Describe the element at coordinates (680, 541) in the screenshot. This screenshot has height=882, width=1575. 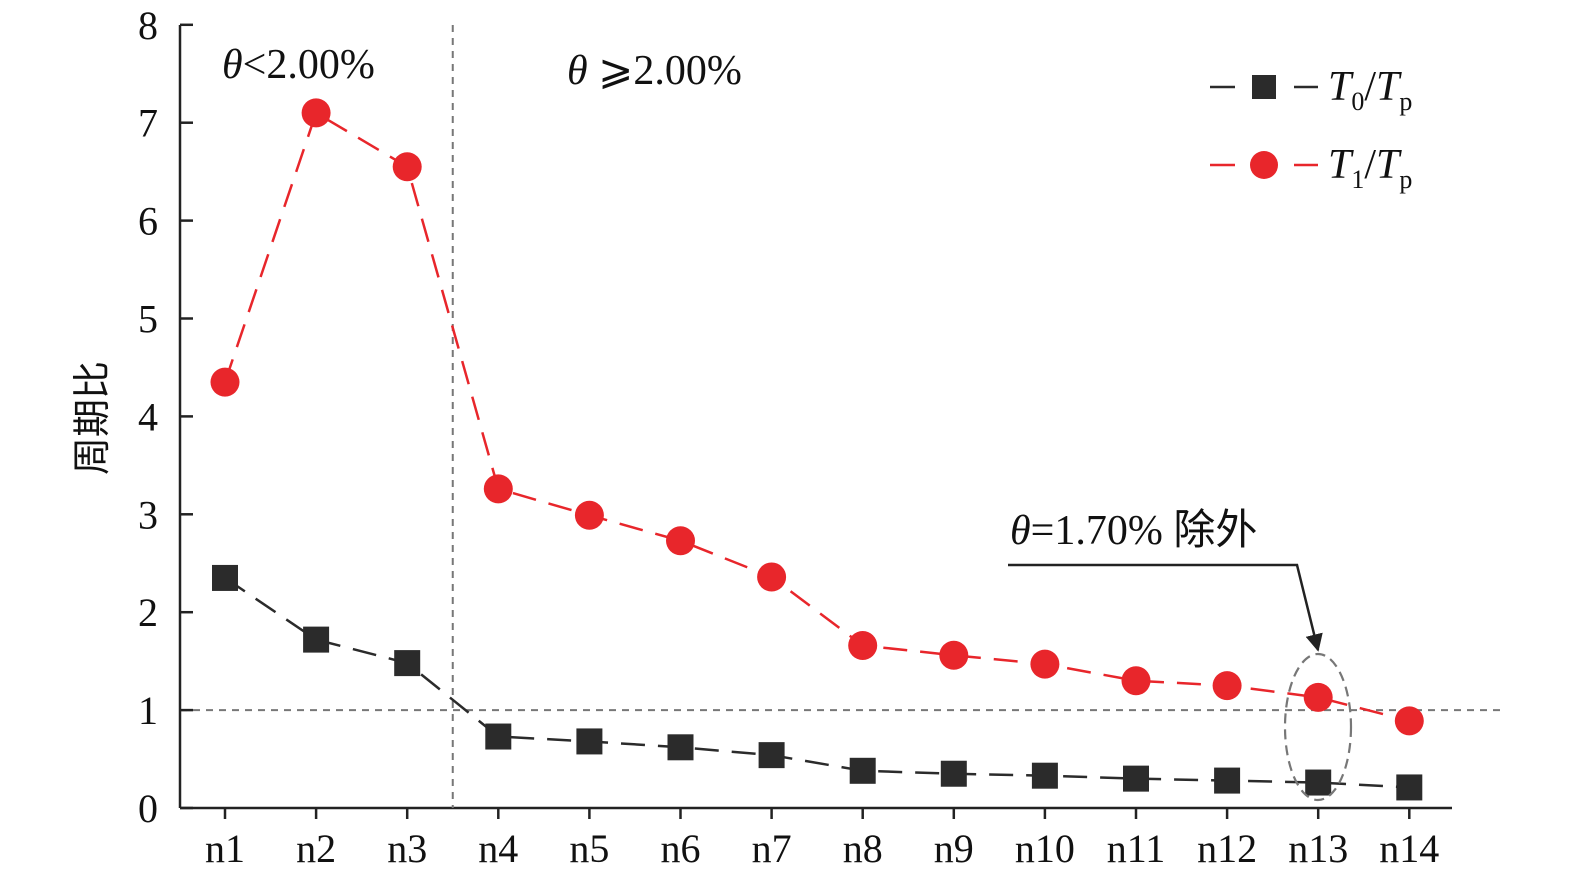
I see `point-1-n6` at that location.